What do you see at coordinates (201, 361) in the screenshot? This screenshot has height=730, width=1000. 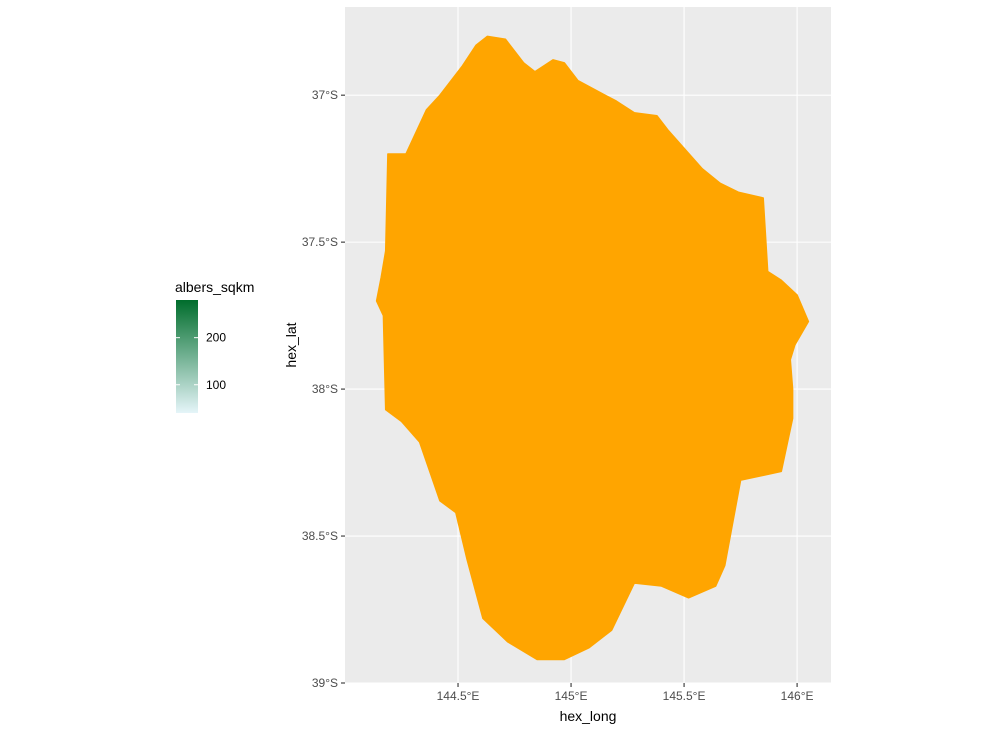 I see `legend-breaks: 100 200` at bounding box center [201, 361].